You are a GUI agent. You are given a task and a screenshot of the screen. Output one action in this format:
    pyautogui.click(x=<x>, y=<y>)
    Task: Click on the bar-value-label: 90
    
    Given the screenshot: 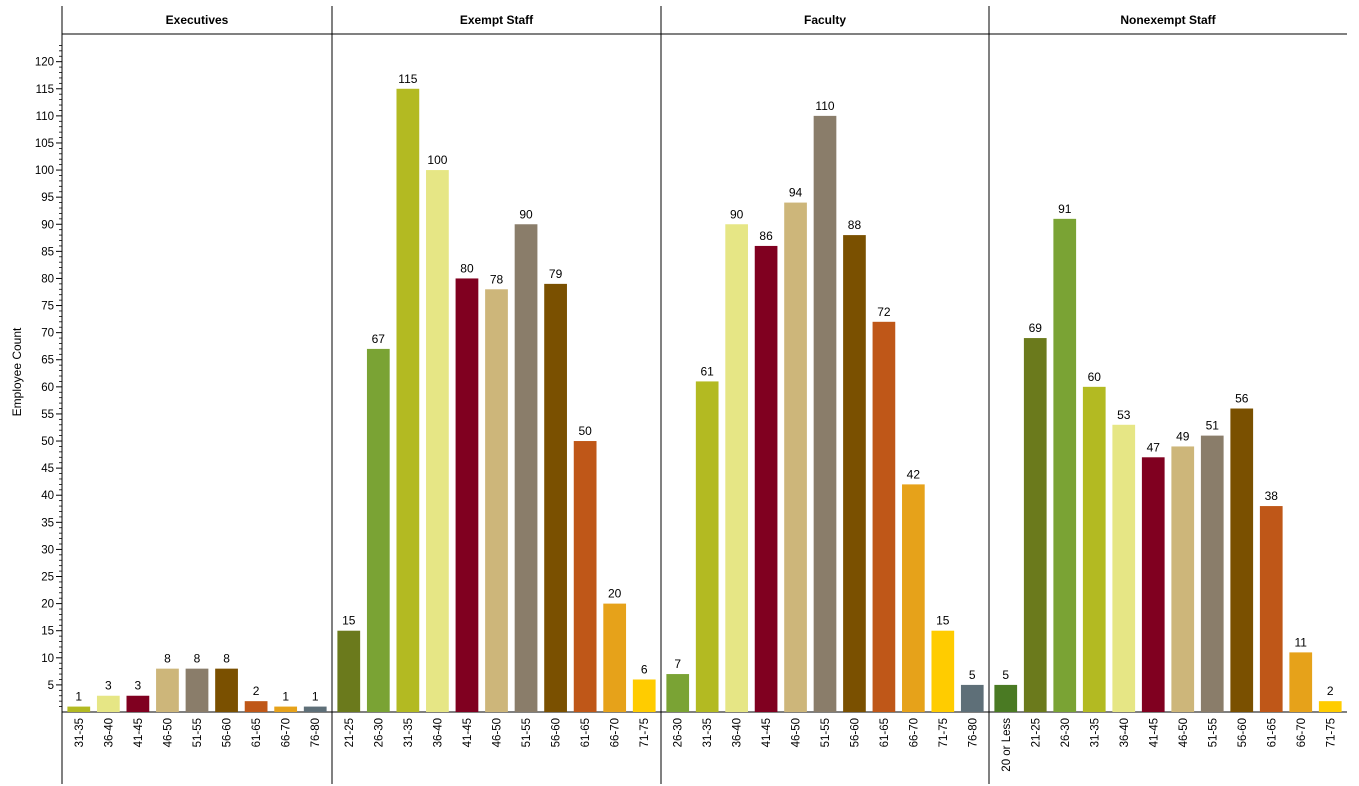 What is the action you would take?
    pyautogui.click(x=737, y=214)
    